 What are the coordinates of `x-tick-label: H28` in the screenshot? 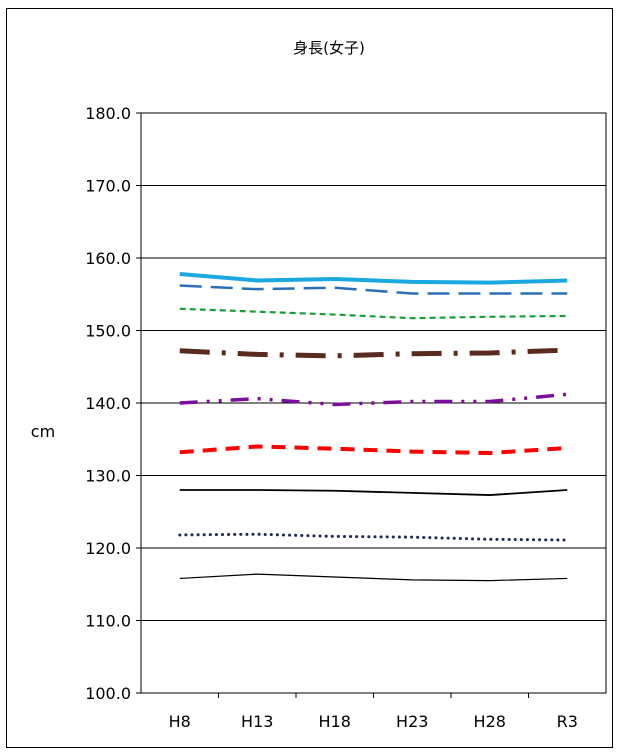 It's located at (490, 721).